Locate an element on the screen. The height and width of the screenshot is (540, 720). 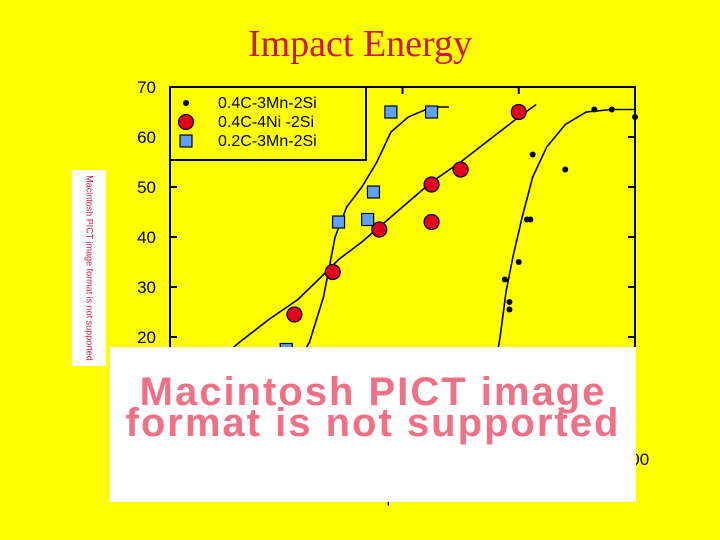
legend-box is located at coordinates (268, 123).